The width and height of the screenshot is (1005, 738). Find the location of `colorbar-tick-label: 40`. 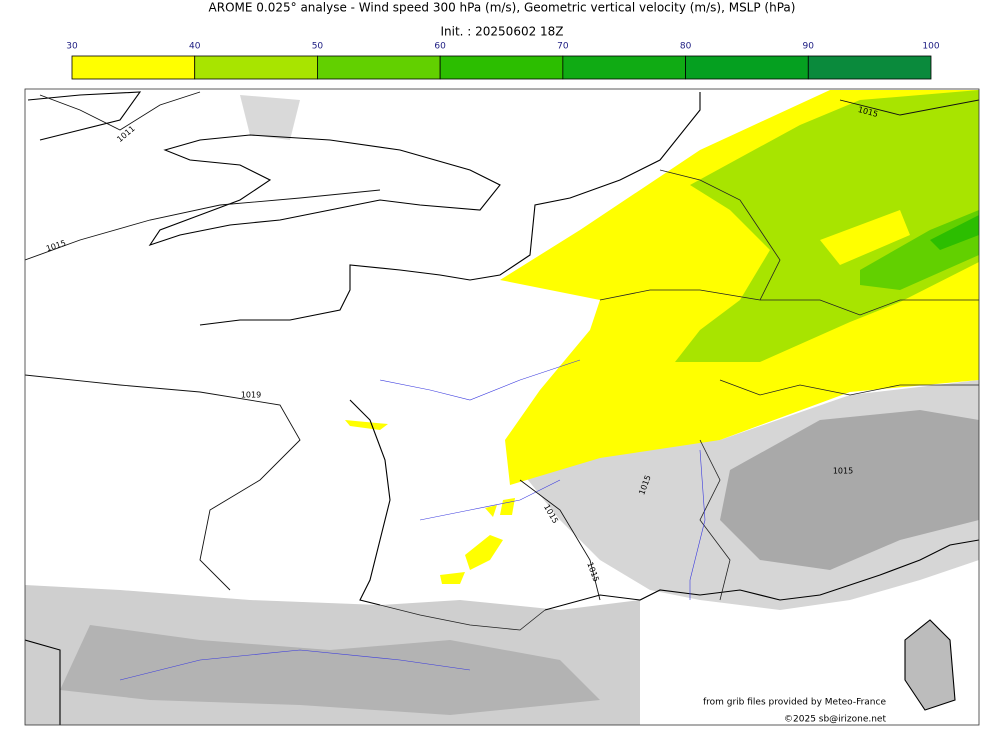

colorbar-tick-label: 40 is located at coordinates (195, 47).